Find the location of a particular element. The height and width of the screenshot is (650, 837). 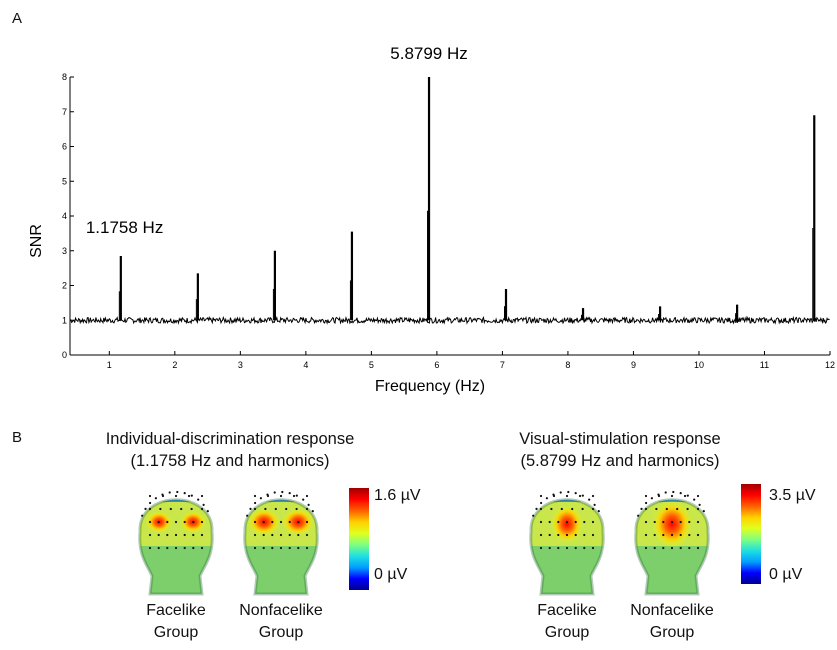

x-axis-title: Frequency (Hz) is located at coordinates (430, 386).